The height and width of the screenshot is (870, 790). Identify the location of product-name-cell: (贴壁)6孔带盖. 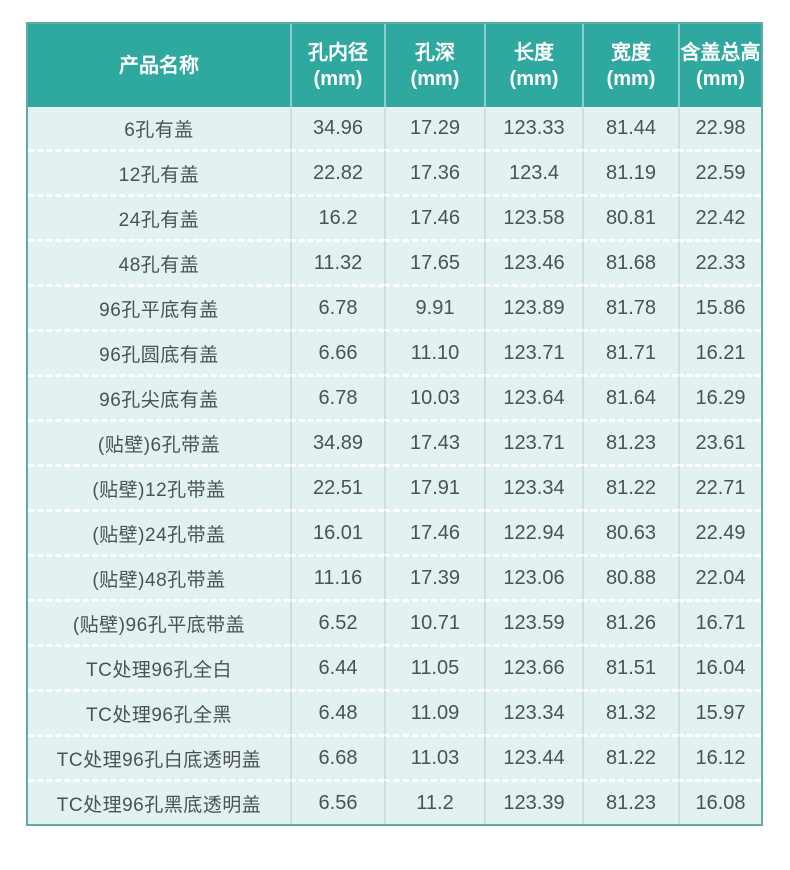
(159, 441).